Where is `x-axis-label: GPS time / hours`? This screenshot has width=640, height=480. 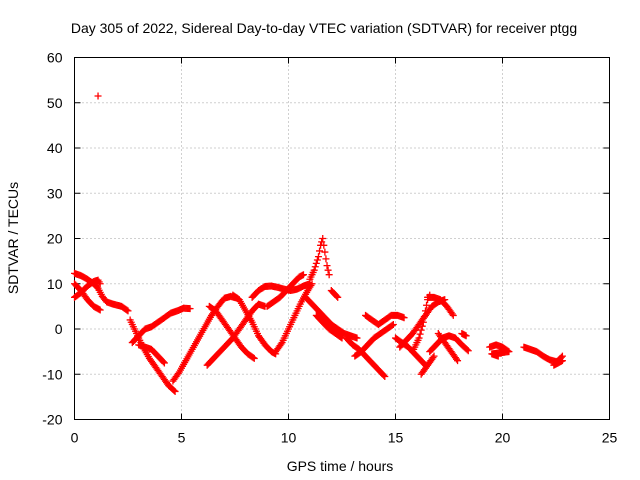
x-axis-label: GPS time / hours is located at coordinates (340, 466).